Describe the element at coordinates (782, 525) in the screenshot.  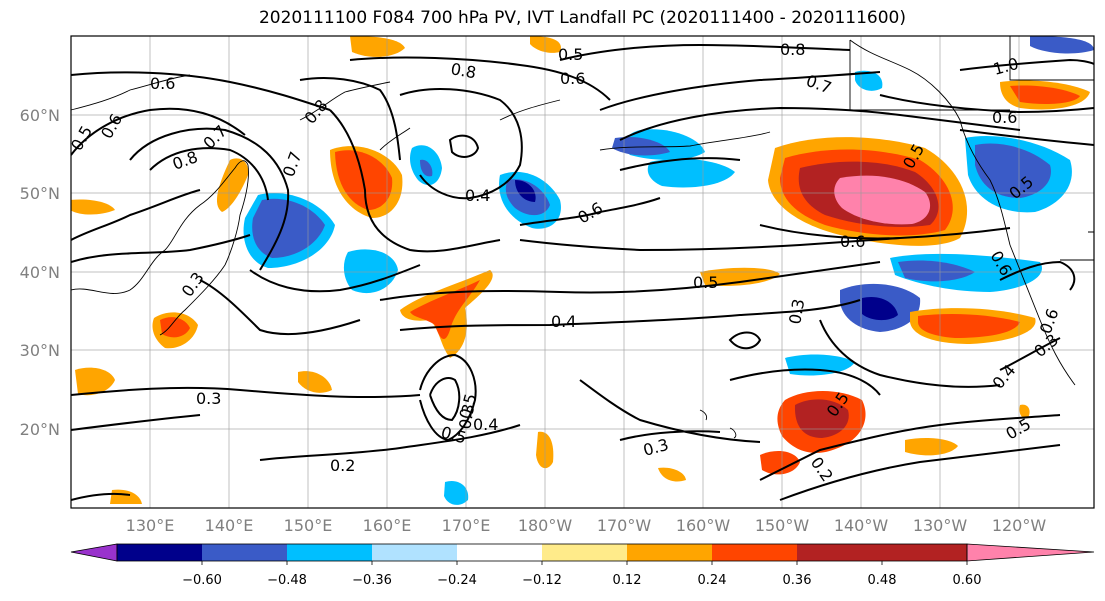
I see `lon-label: 150°W` at that location.